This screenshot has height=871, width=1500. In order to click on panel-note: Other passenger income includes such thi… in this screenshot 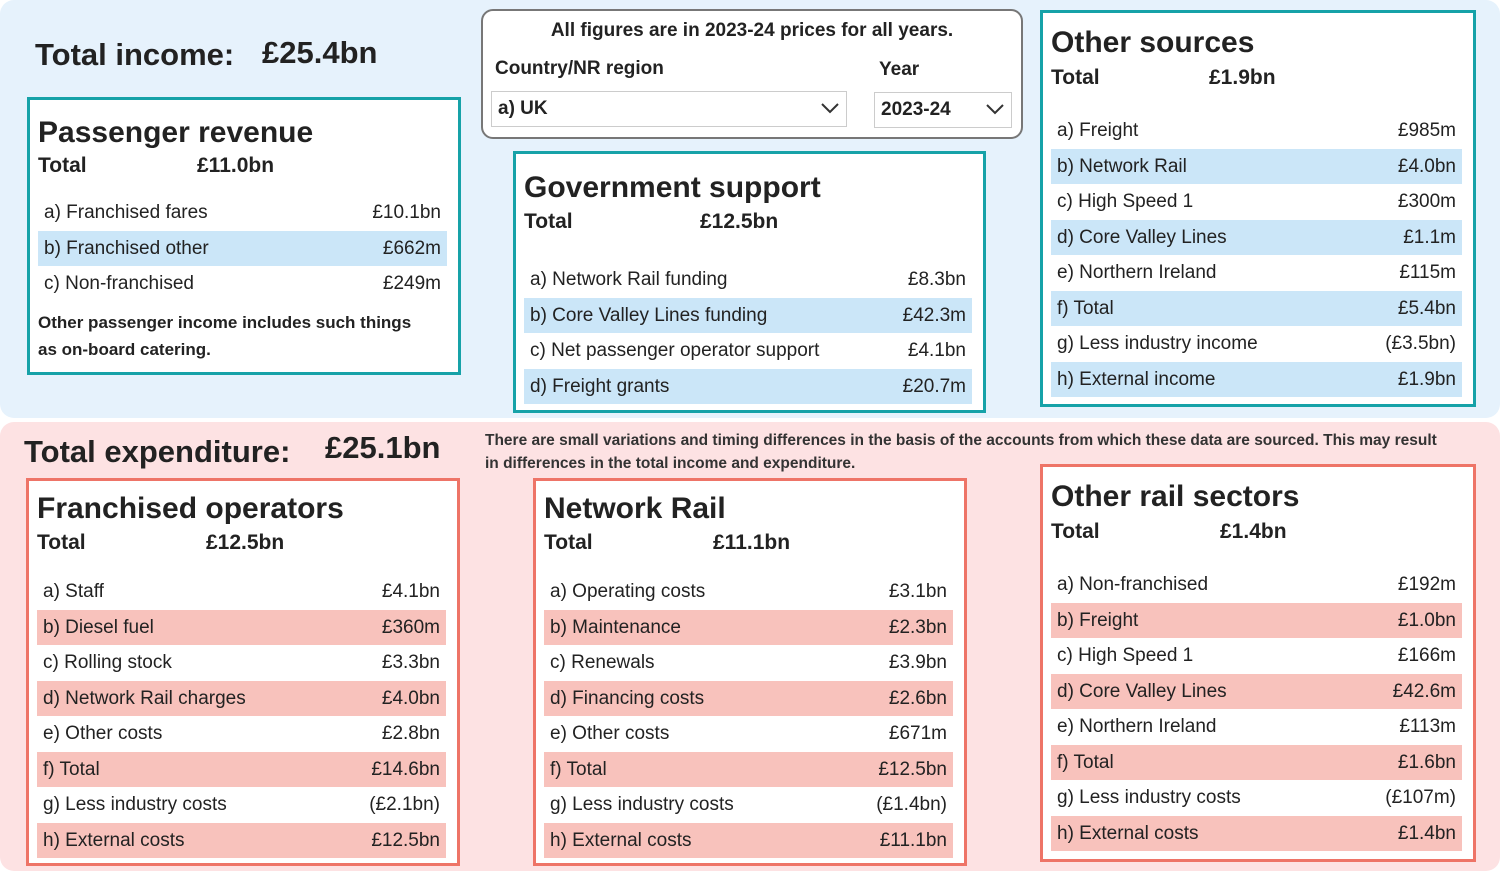, I will do `click(225, 335)`.